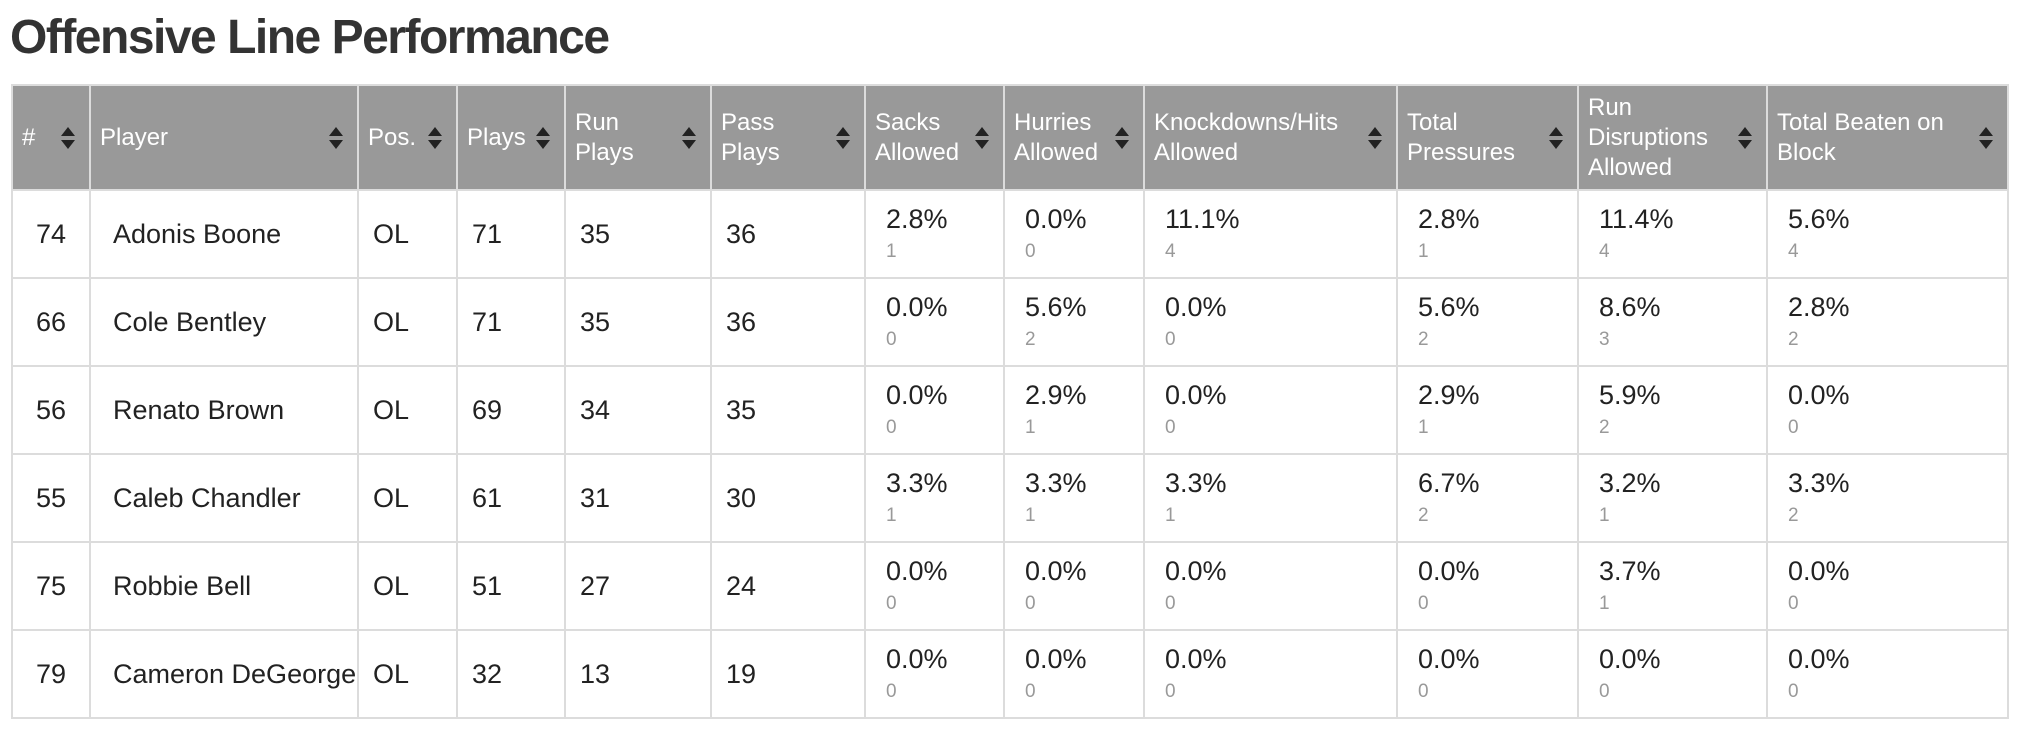 This screenshot has width=2018, height=738. What do you see at coordinates (51, 137) in the screenshot?
I see `header-number: #` at bounding box center [51, 137].